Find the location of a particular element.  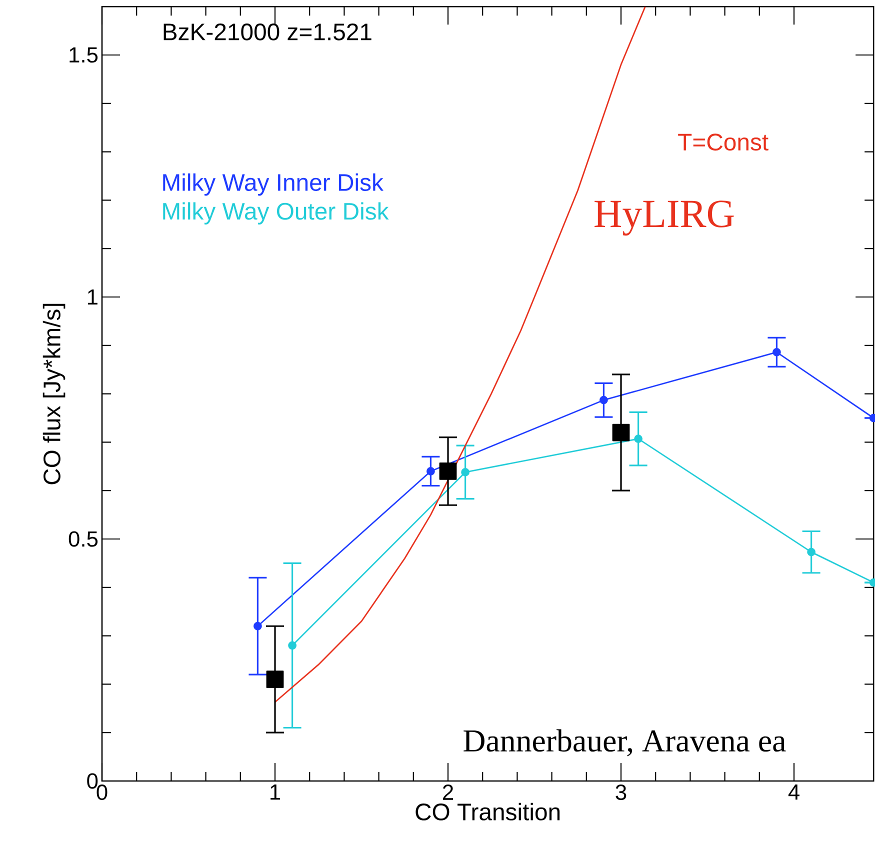

x-tick-label: 2 is located at coordinates (448, 792).